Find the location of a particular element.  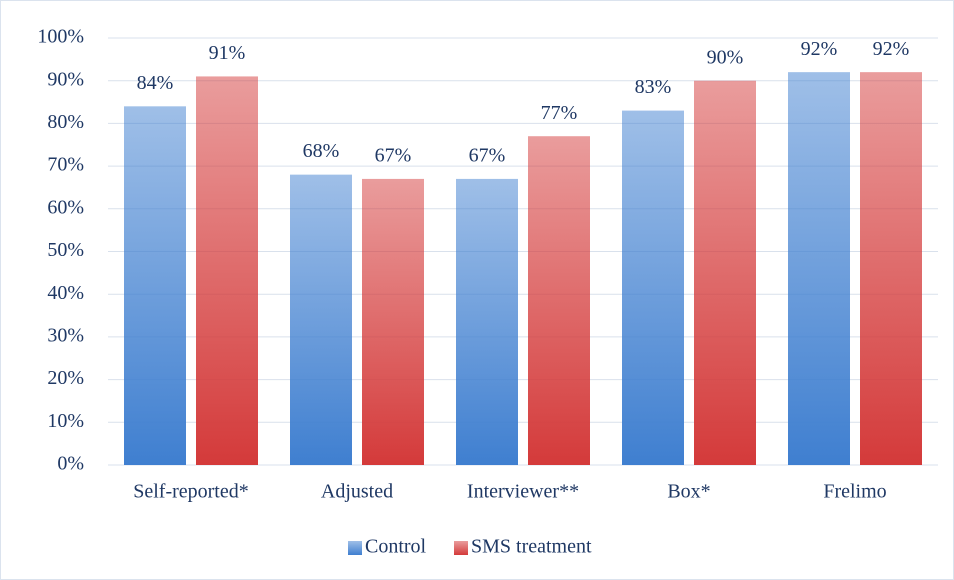

legend-label: SMS treatment is located at coordinates (531, 547).